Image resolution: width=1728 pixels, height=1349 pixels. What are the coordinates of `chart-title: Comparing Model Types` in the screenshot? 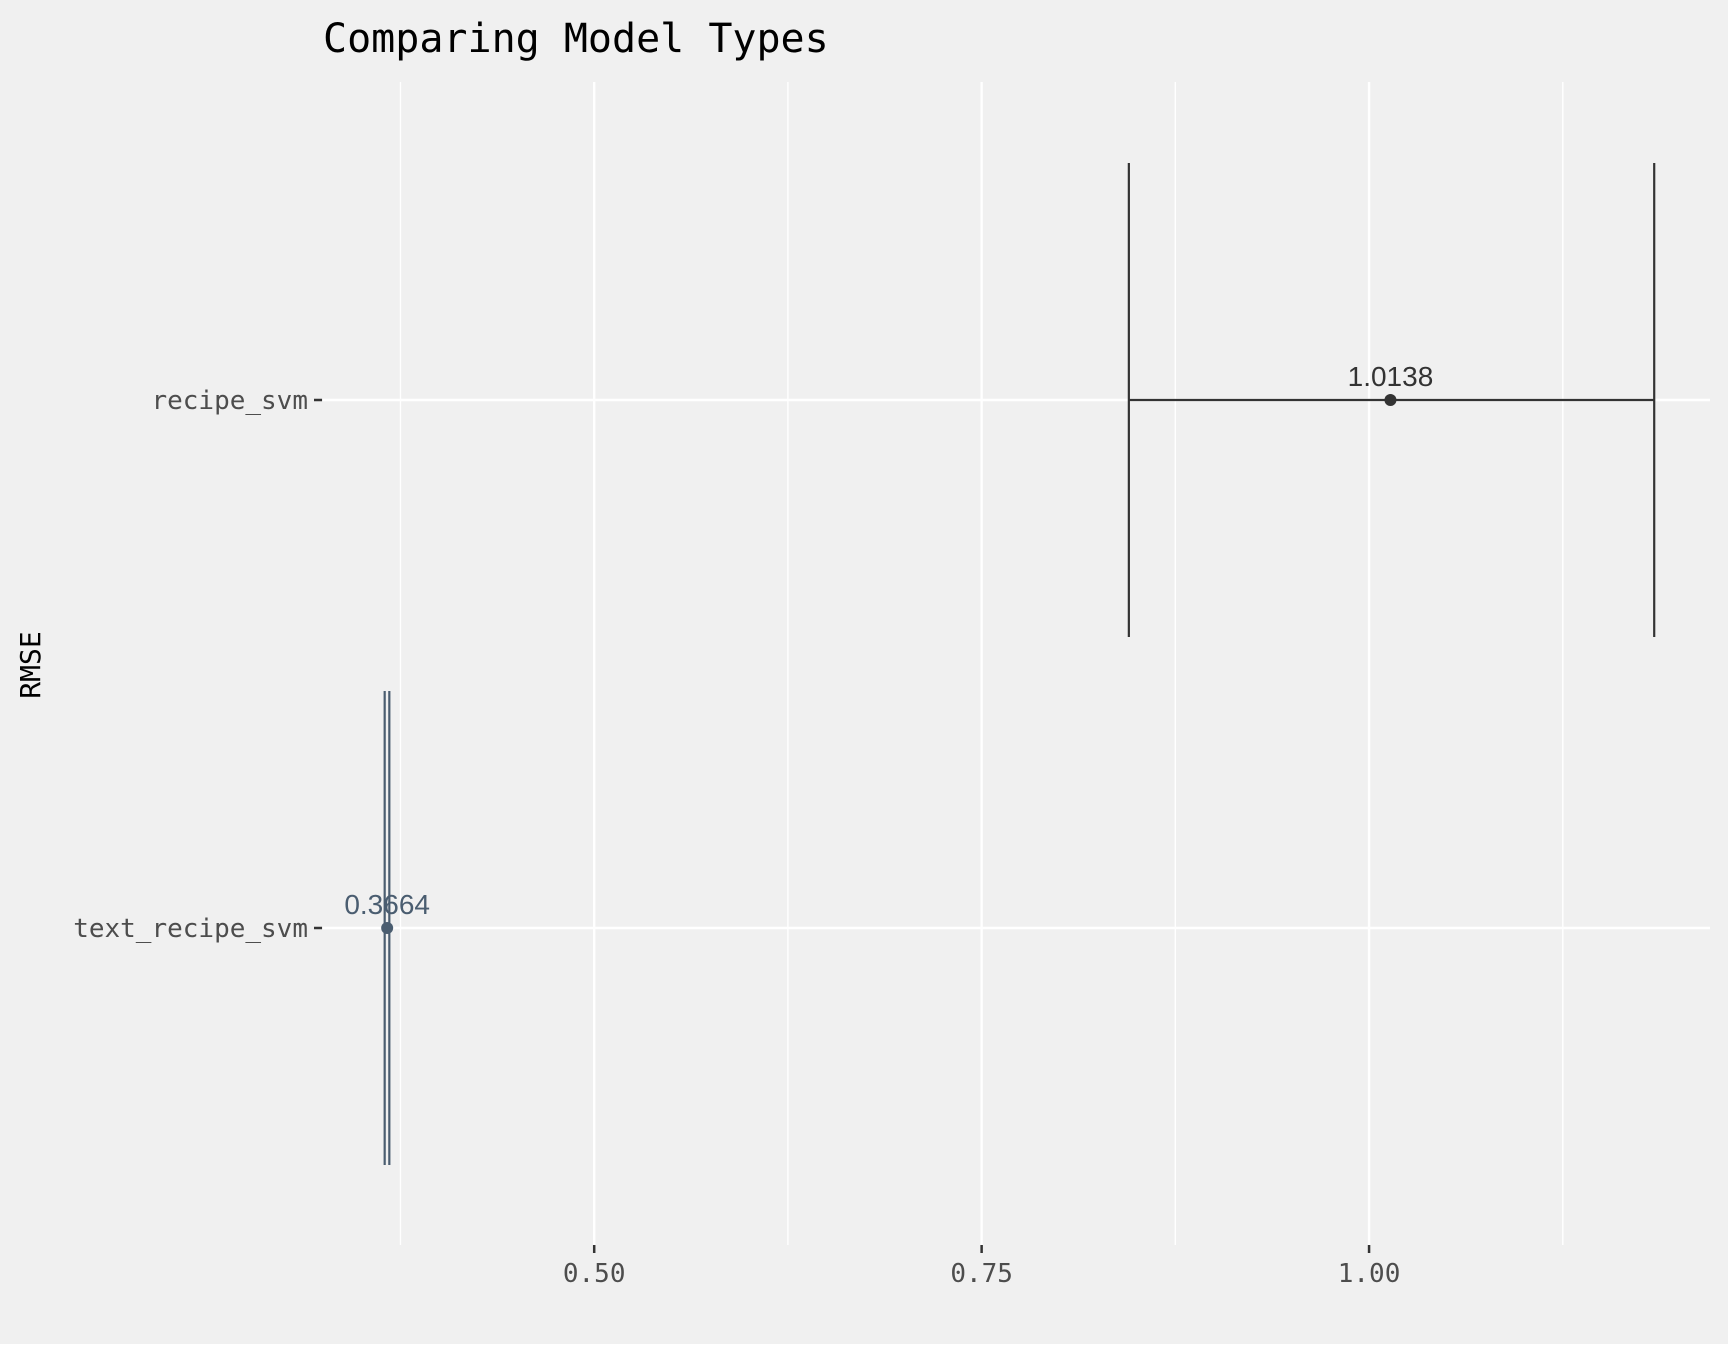 It's located at (576, 39).